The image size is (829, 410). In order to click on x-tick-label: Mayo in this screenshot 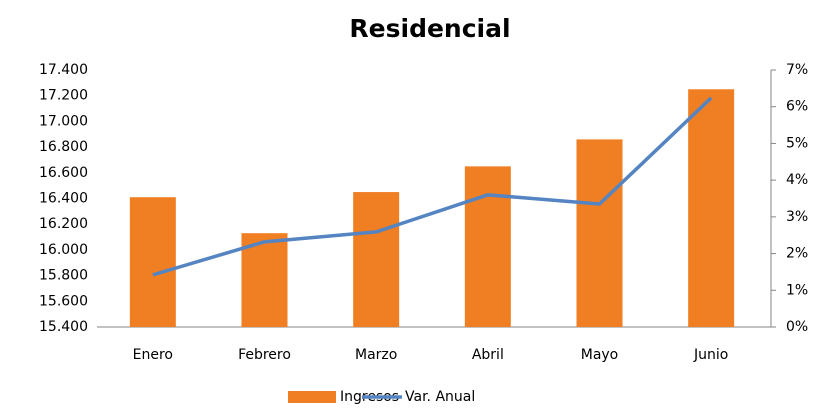, I will do `click(600, 355)`.